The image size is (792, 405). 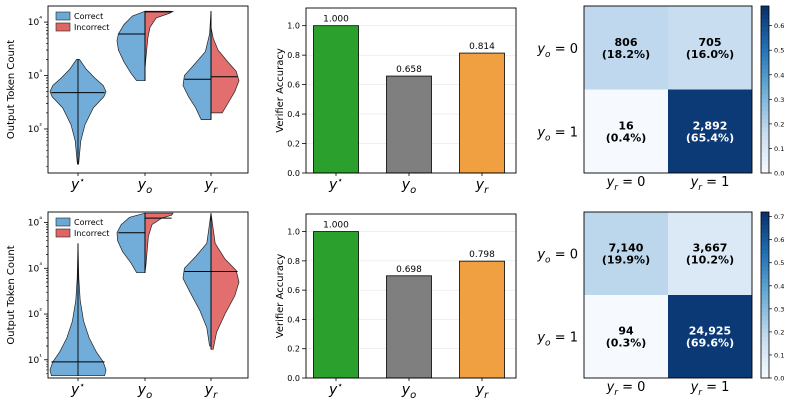 What do you see at coordinates (336, 99) in the screenshot?
I see `bar-y*` at bounding box center [336, 99].